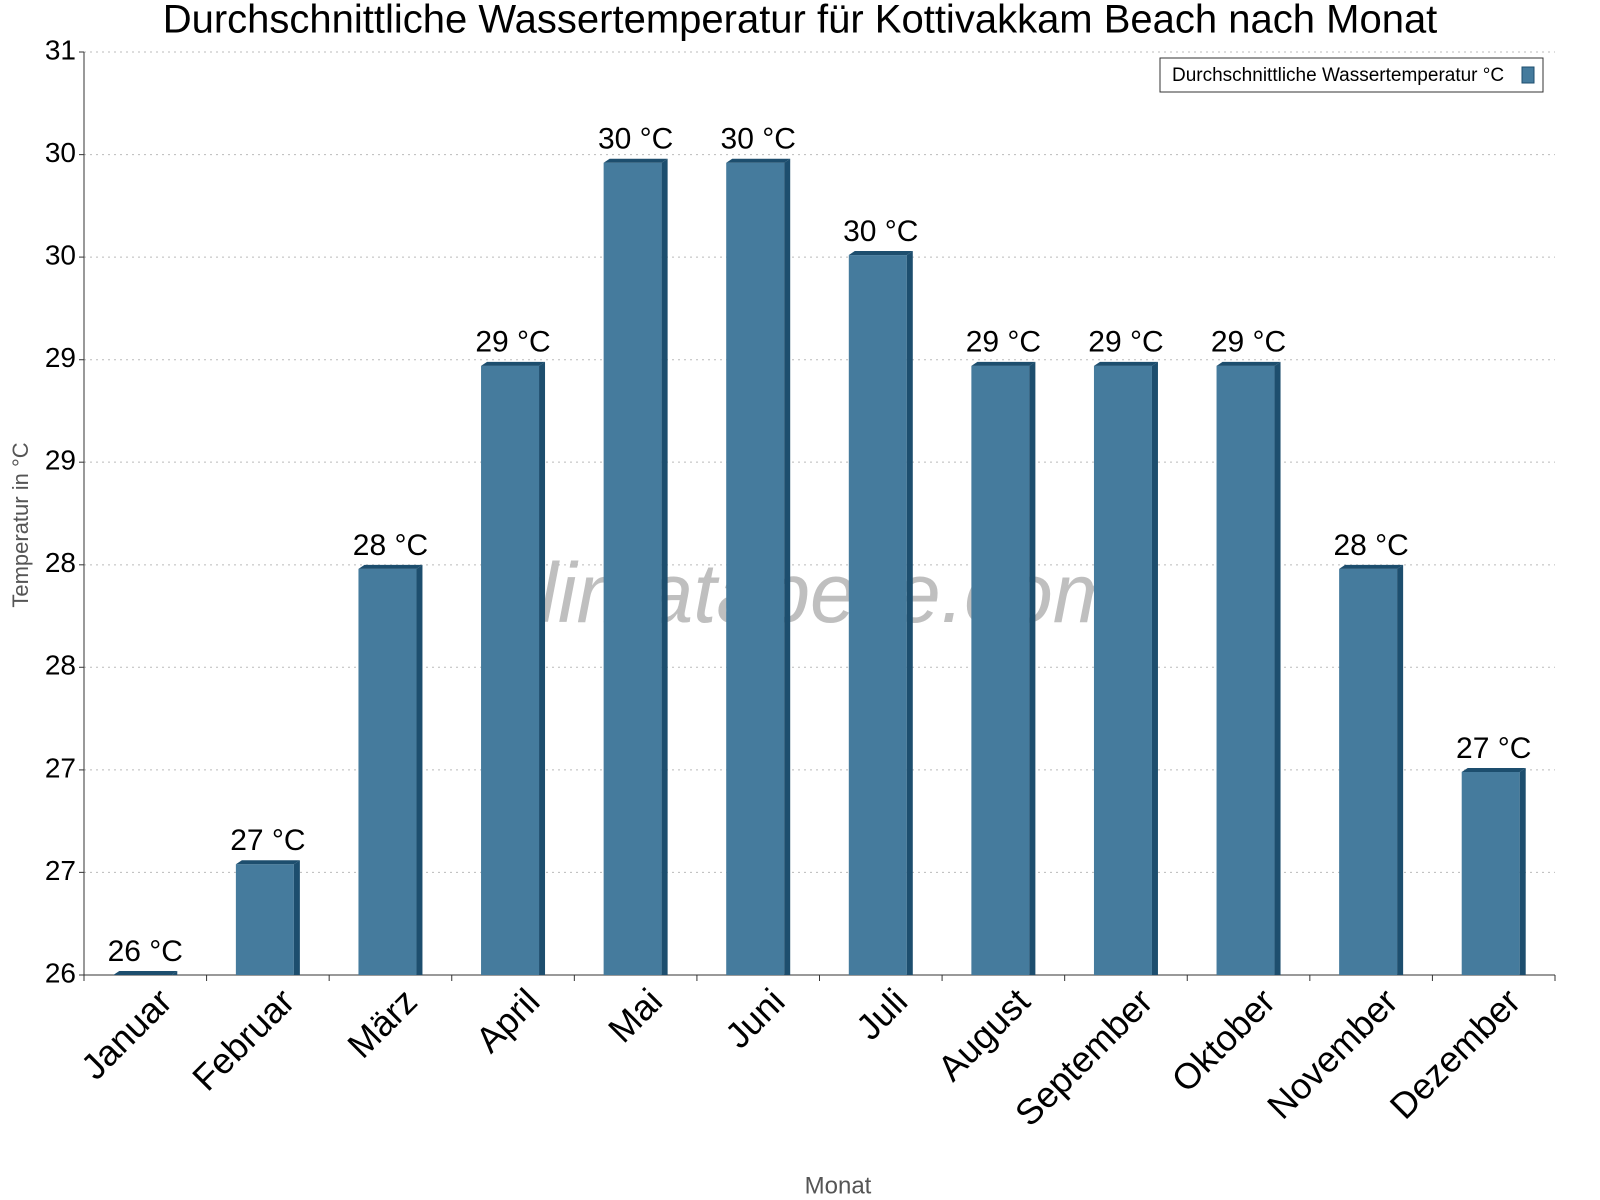 This screenshot has width=1600, height=1200. I want to click on legend-box, so click(1351, 75).